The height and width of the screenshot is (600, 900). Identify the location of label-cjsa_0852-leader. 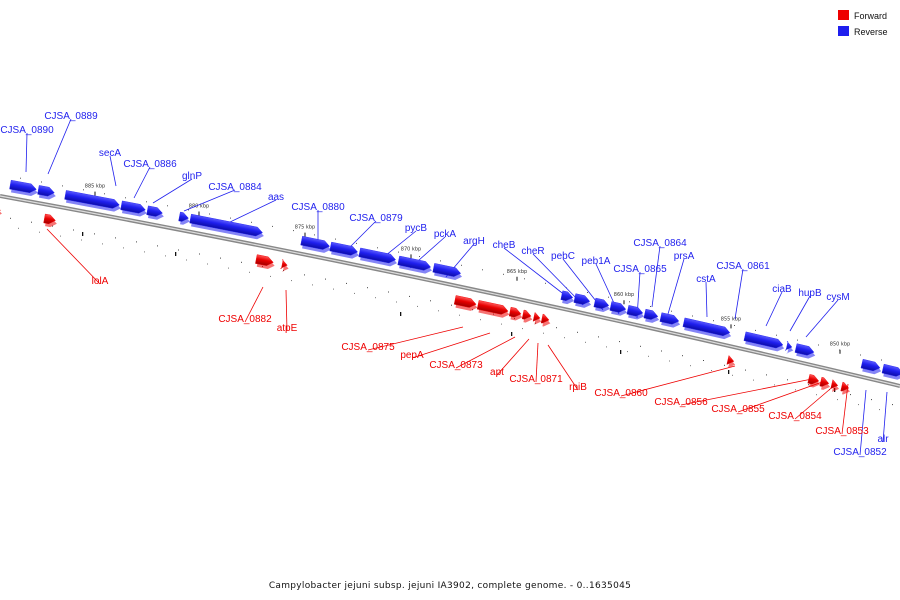
(863, 422).